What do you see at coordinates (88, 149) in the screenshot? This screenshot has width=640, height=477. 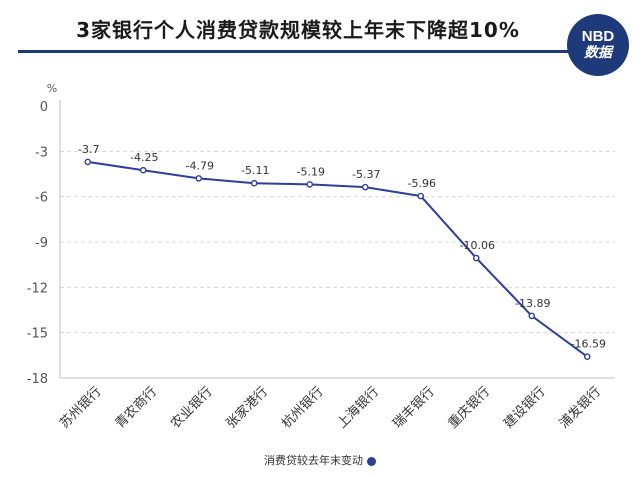 I see `data-label: -3.7` at bounding box center [88, 149].